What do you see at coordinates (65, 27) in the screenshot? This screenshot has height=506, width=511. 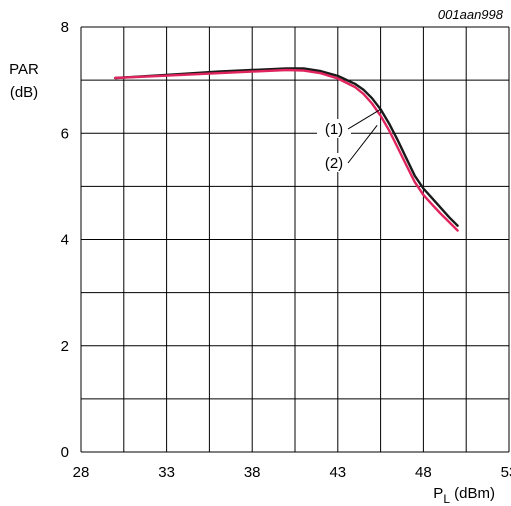 I see `y-tick-label-4: 8` at bounding box center [65, 27].